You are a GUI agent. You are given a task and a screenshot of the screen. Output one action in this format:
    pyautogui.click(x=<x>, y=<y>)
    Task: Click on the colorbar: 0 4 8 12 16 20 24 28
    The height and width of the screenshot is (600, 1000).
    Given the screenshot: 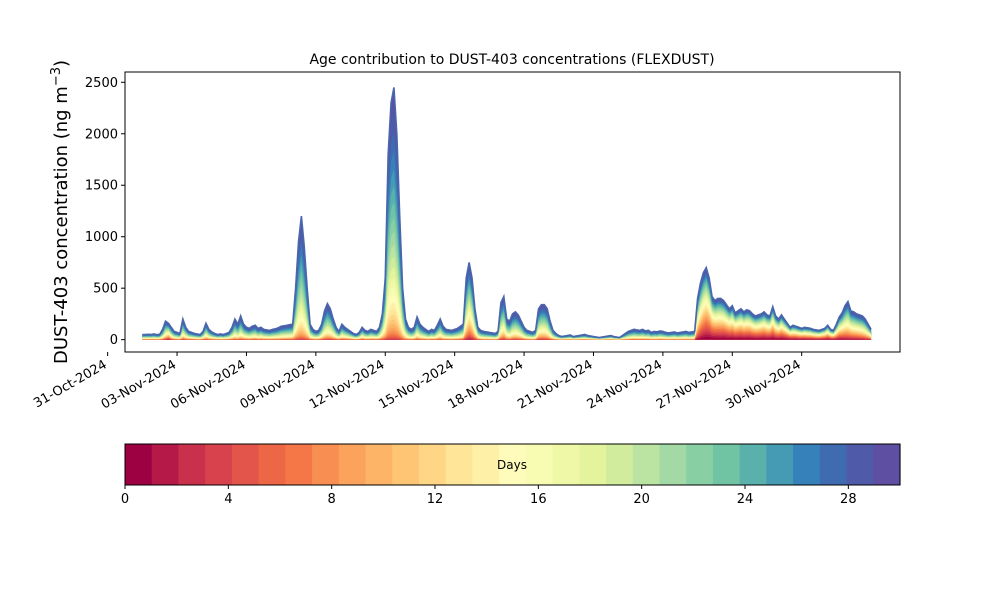 What is the action you would take?
    pyautogui.click(x=511, y=475)
    